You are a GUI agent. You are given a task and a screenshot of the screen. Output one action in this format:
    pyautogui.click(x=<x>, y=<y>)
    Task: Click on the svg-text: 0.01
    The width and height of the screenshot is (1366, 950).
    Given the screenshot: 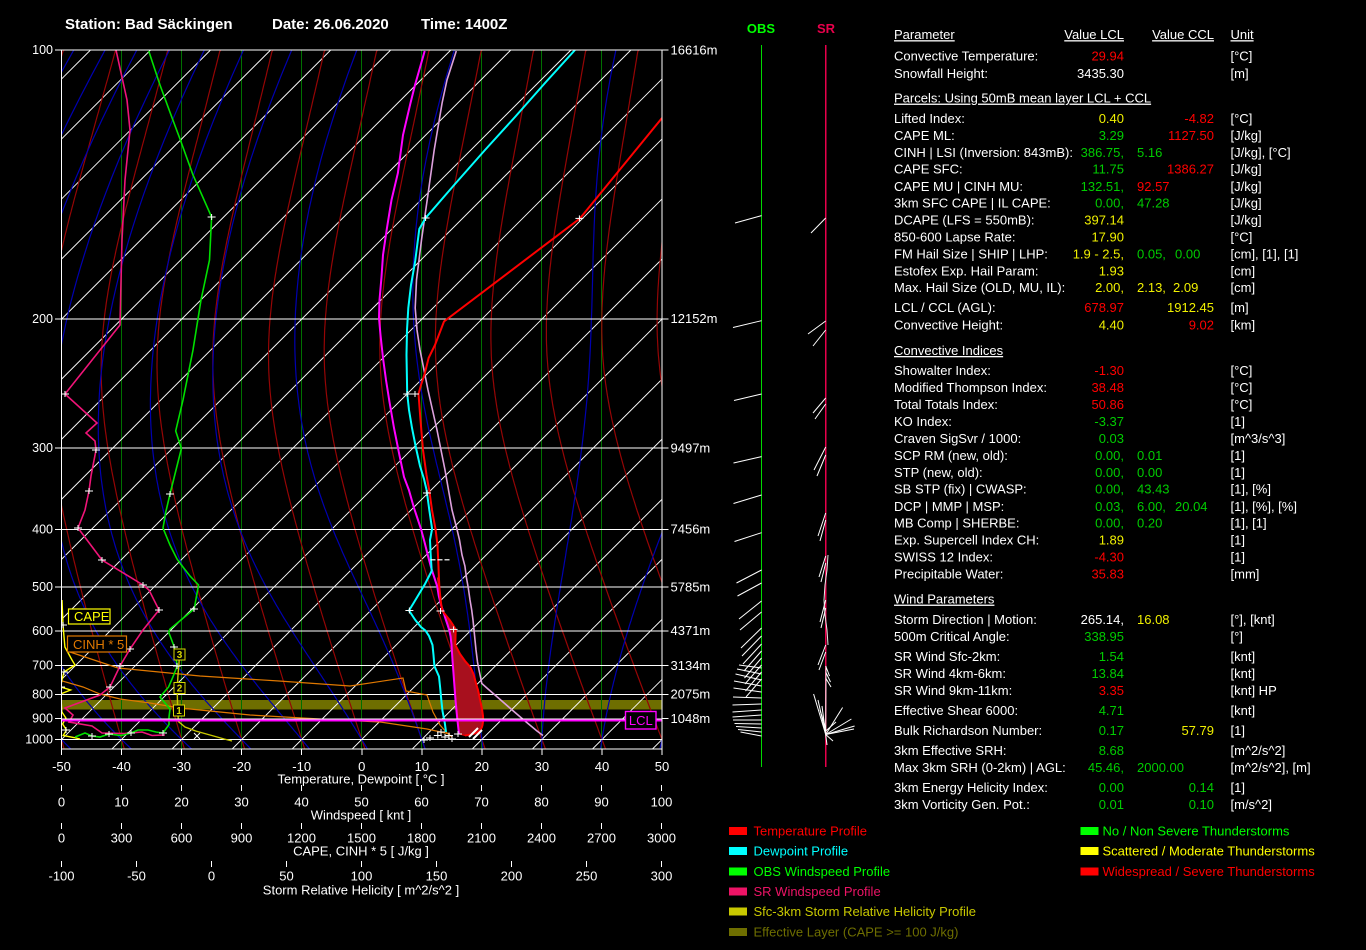 What is the action you would take?
    pyautogui.click(x=1111, y=804)
    